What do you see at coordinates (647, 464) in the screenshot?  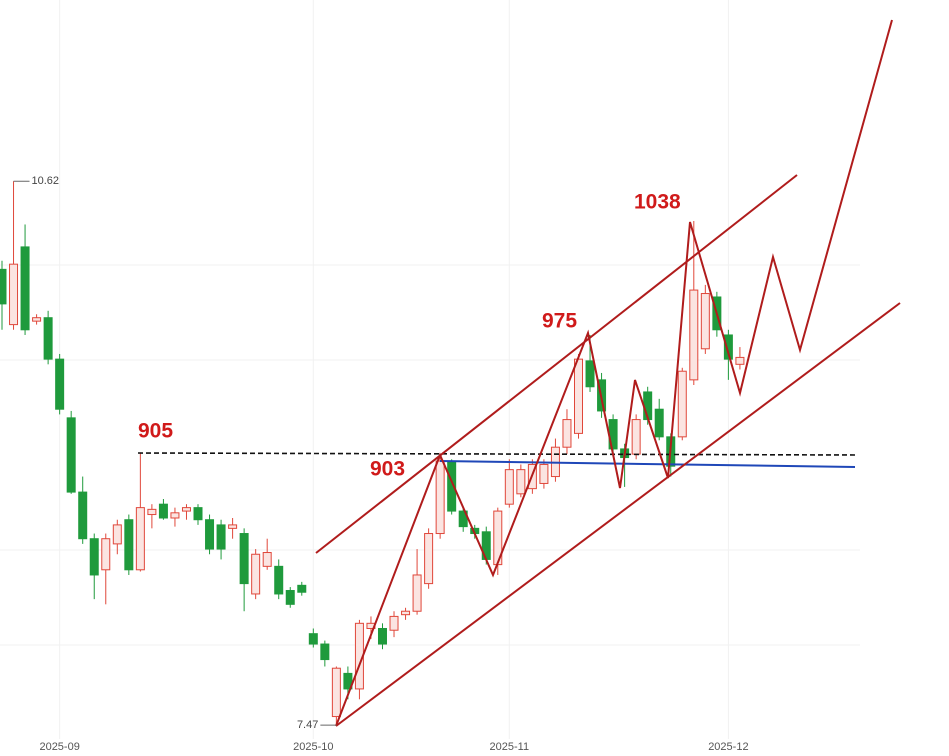 I see `support-line` at bounding box center [647, 464].